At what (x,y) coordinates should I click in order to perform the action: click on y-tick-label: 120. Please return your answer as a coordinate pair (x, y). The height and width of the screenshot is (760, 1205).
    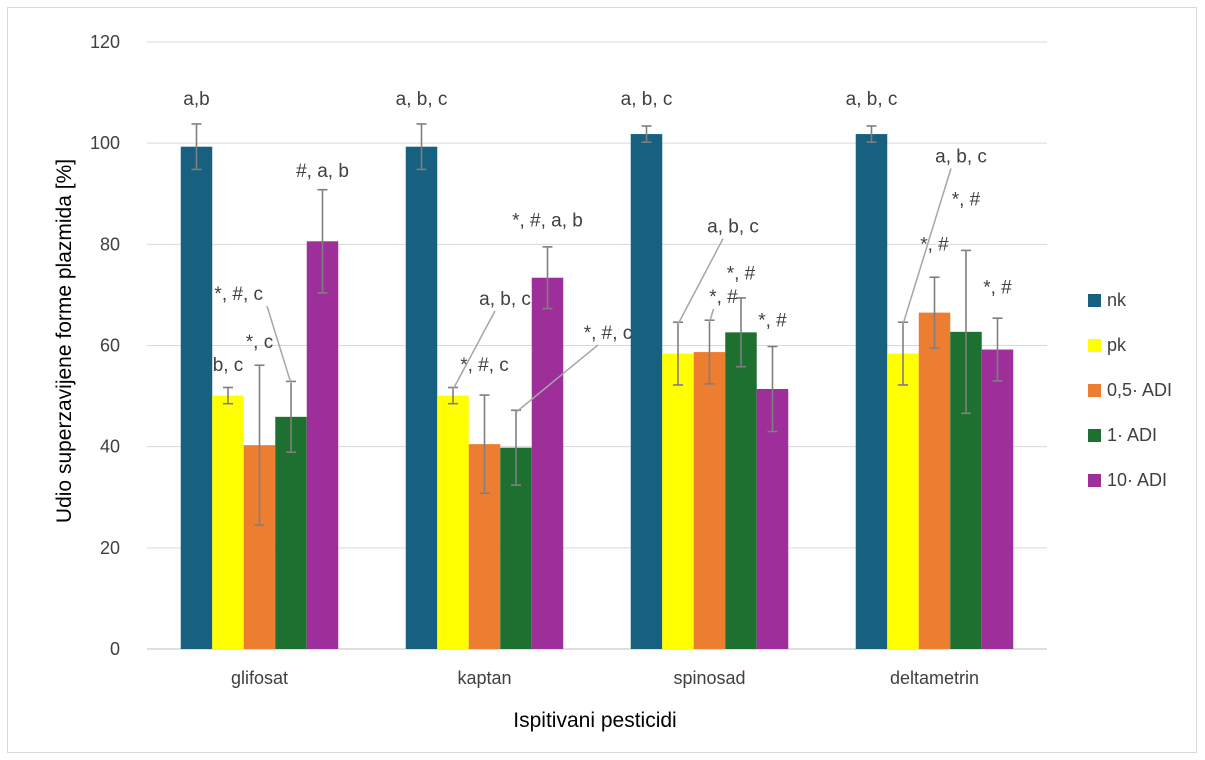
    Looking at the image, I should click on (105, 42).